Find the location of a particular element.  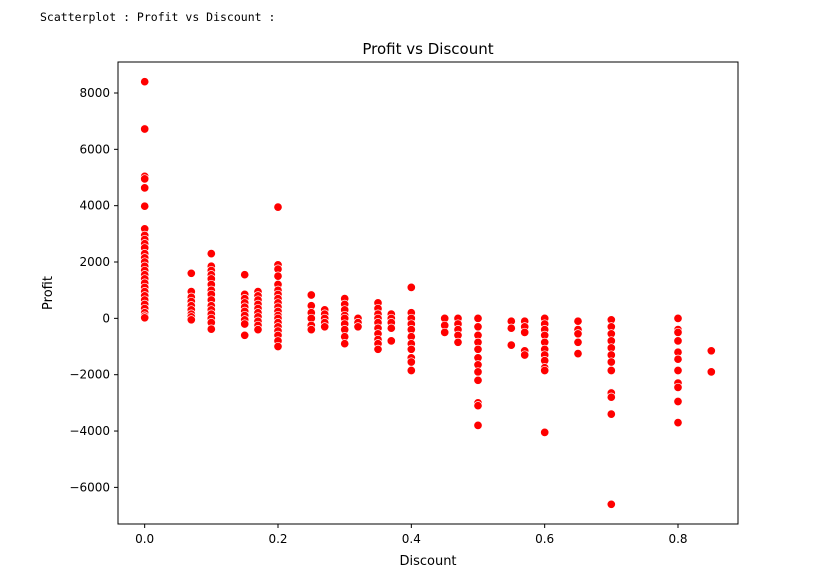

x-tick-label: 0.8 is located at coordinates (677, 539).